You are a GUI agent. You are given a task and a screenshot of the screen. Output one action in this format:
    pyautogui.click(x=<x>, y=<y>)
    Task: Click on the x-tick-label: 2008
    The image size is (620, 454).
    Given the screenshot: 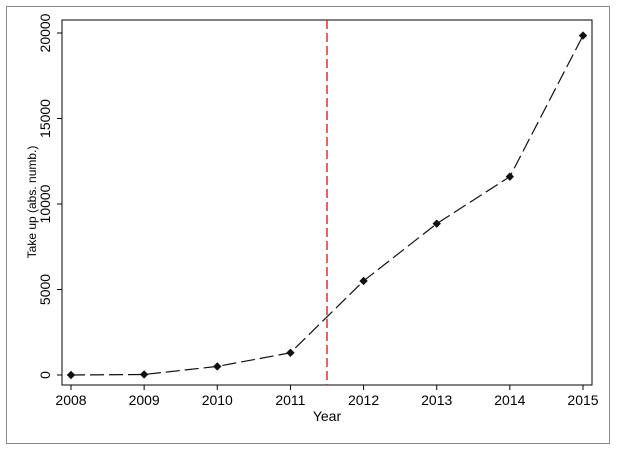 What is the action you would take?
    pyautogui.click(x=70, y=400)
    